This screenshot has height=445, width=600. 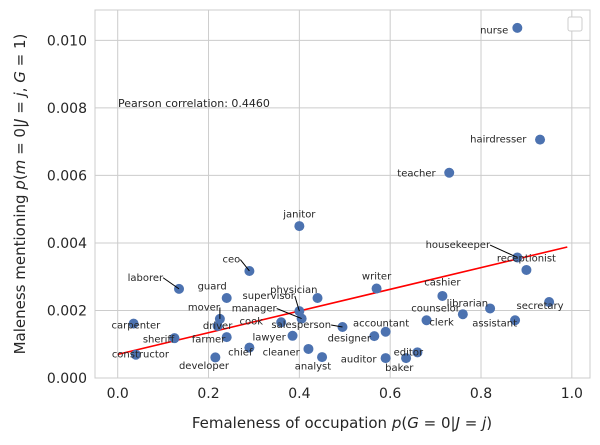 What do you see at coordinates (526, 269) in the screenshot?
I see `point-receptionist` at bounding box center [526, 269].